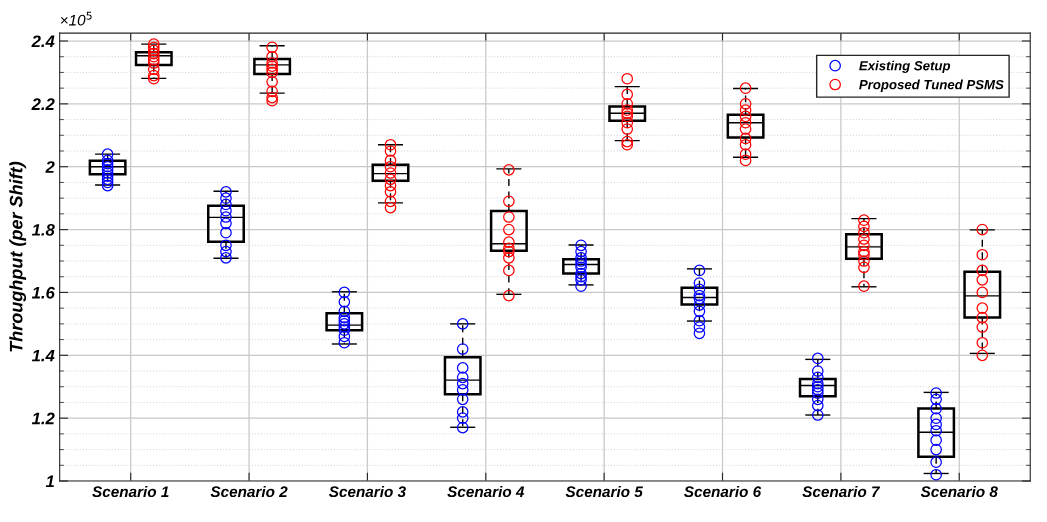 This screenshot has height=522, width=1047. Describe the element at coordinates (76, 18) in the screenshot. I see `text: ×10$^{5}$` at that location.